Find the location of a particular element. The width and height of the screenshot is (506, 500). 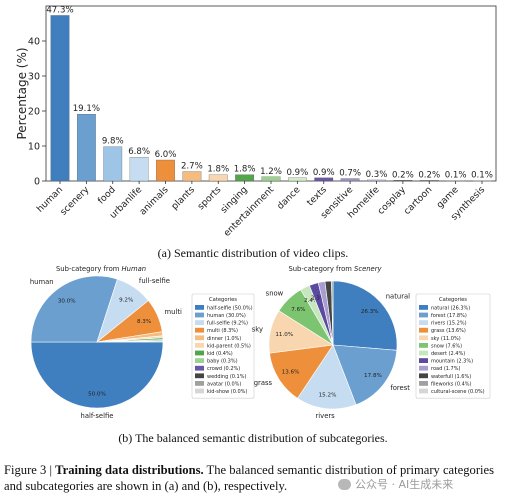

value-label-scenery: 19.1% is located at coordinates (86, 109).